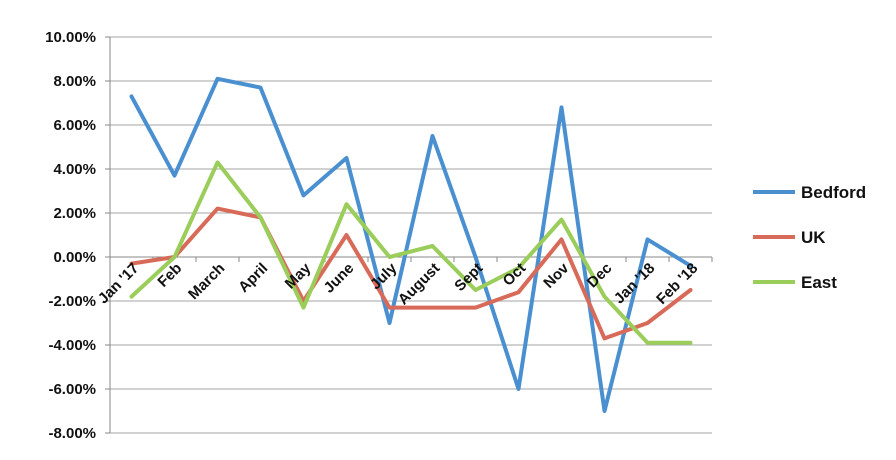  What do you see at coordinates (819, 282) in the screenshot?
I see `legend-label-east: East` at bounding box center [819, 282].